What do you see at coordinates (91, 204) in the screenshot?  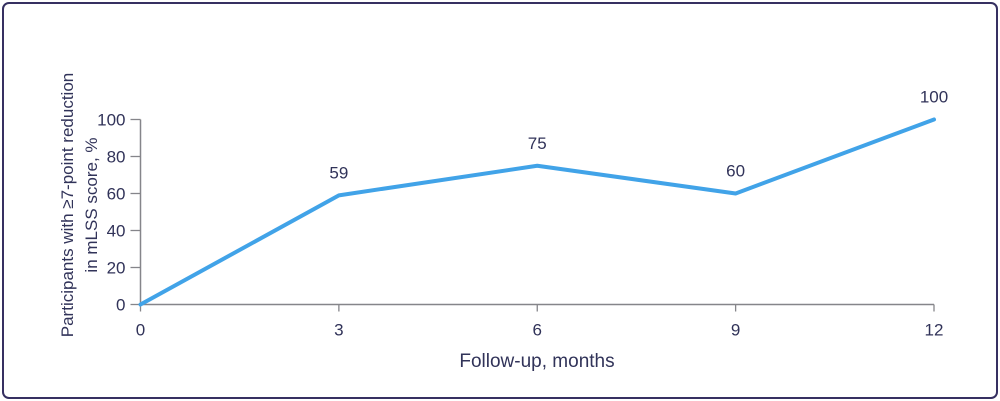 I see `y-axis-title-line2: in mLSS score, %` at bounding box center [91, 204].